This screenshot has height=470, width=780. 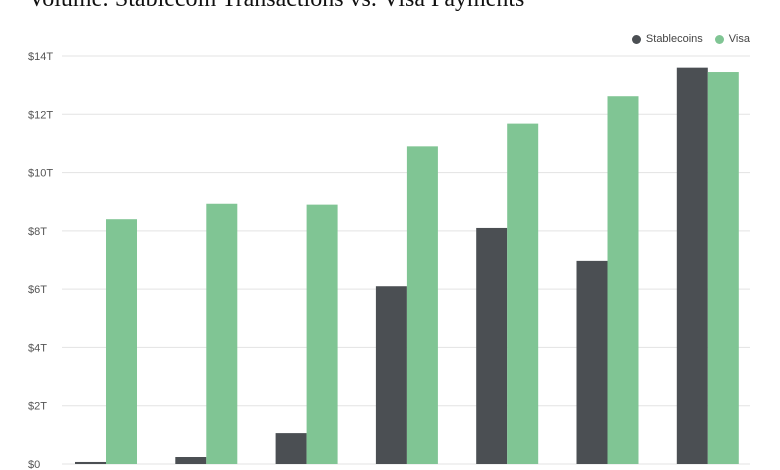 I want to click on y-tick-label: $2T, so click(x=37, y=407).